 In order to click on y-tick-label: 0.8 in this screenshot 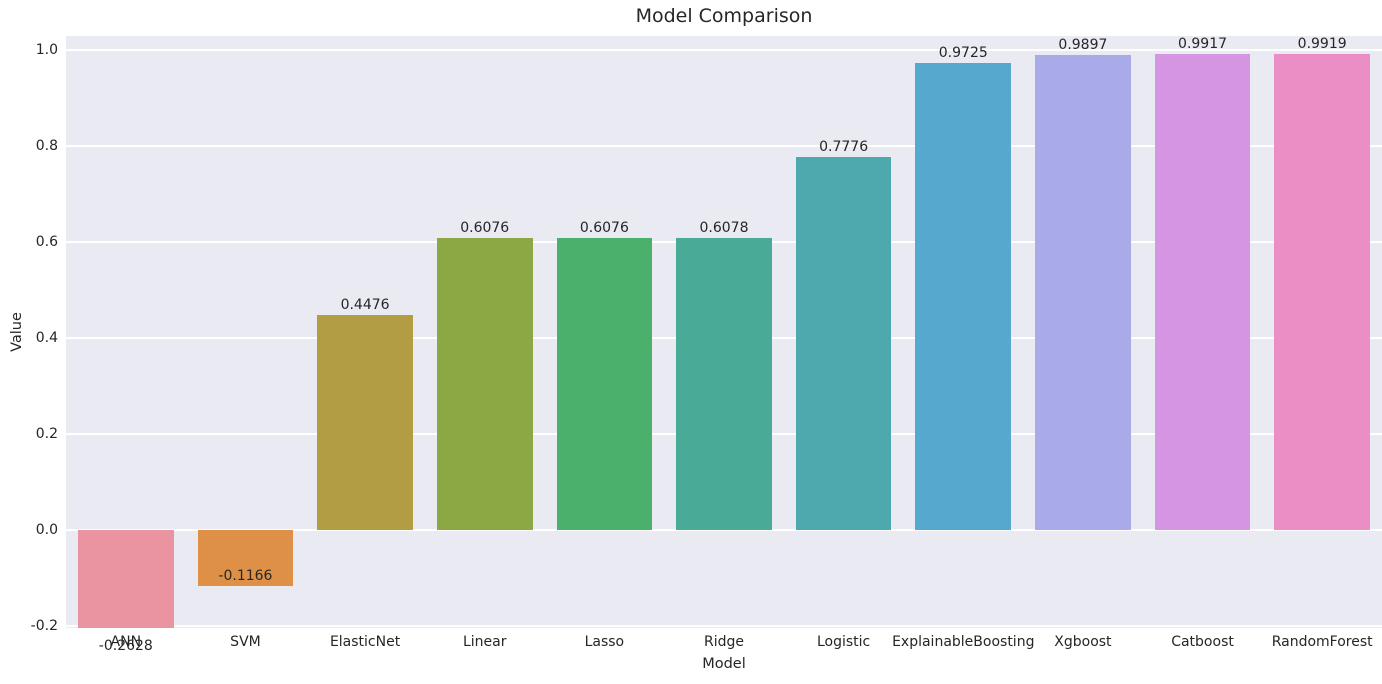, I will do `click(46, 146)`.